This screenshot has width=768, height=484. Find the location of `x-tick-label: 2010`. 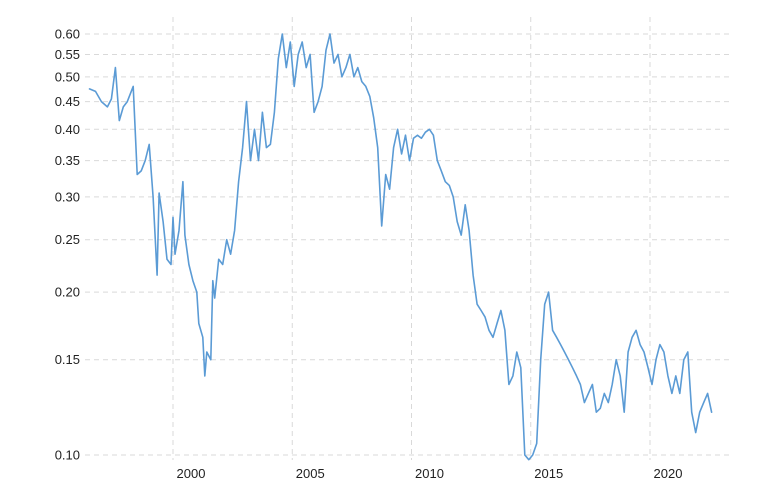

x-tick-label: 2010 is located at coordinates (429, 473).